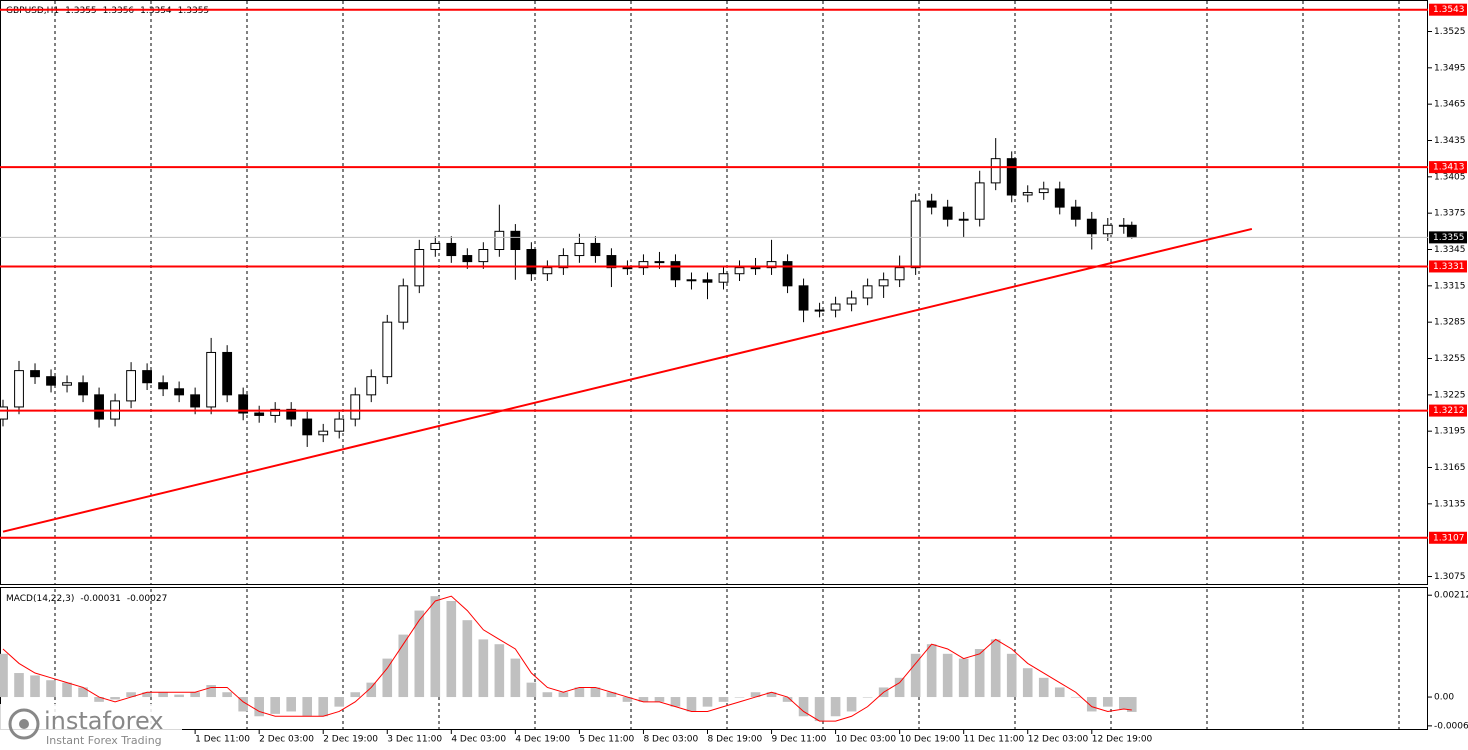  Describe the element at coordinates (1451, 596) in the screenshot. I see `y-tick-label: 0.00212` at that location.